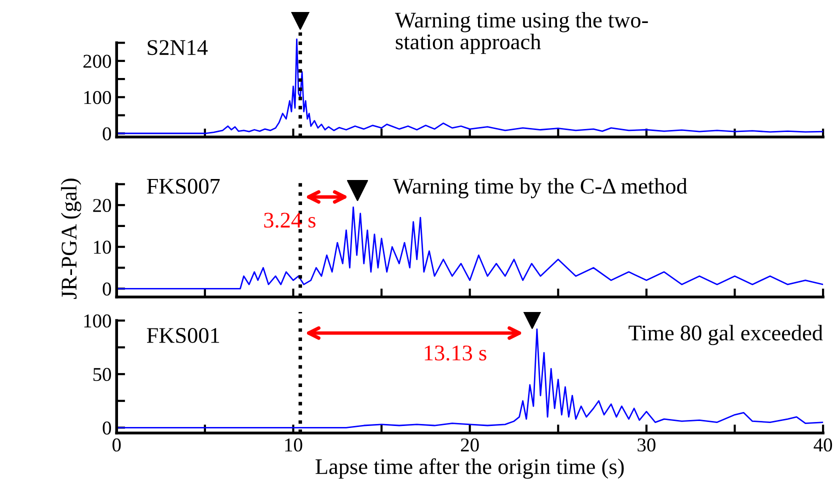  I want to click on annotation: FKS007, so click(183, 186).